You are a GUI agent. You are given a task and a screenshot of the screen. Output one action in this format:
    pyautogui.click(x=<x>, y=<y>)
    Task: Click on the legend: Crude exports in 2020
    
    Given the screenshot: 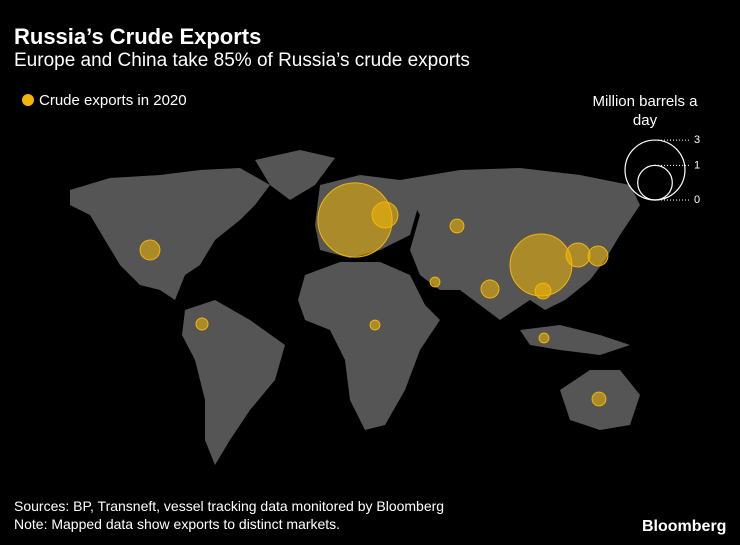 What is the action you would take?
    pyautogui.click(x=104, y=100)
    